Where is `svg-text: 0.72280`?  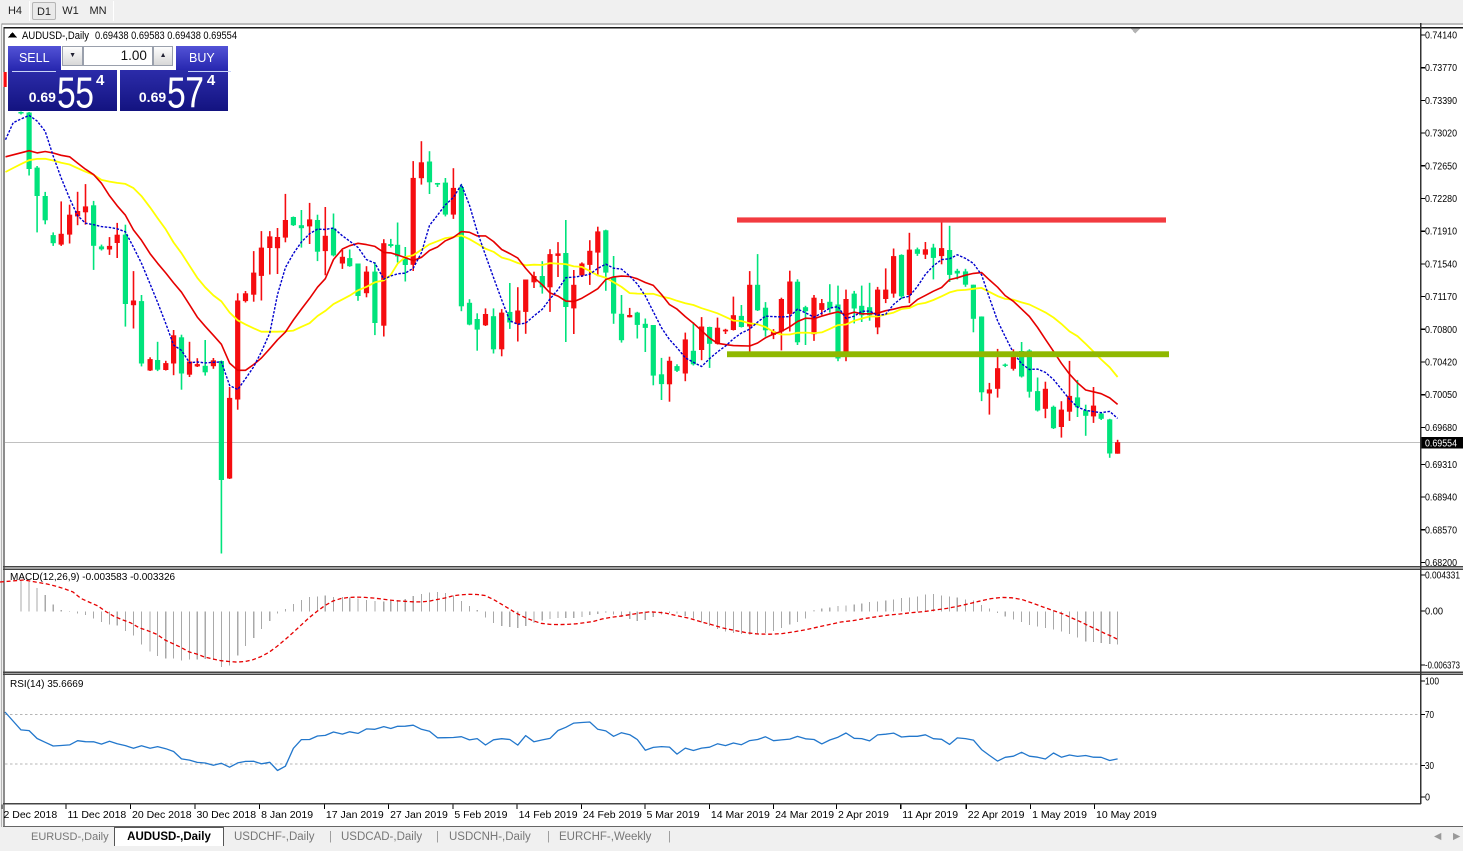
svg-text: 0.72280 is located at coordinates (1441, 199).